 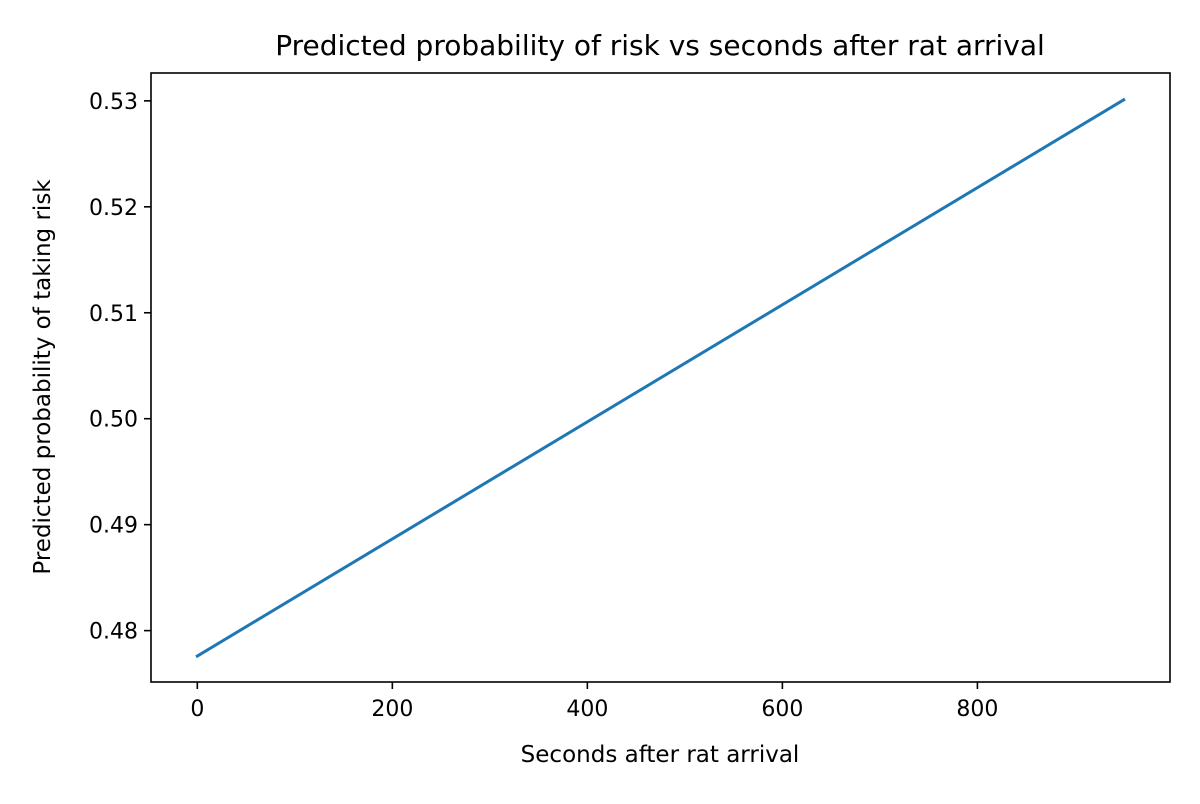 What do you see at coordinates (392, 709) in the screenshot?
I see `x-tick-label: 200` at bounding box center [392, 709].